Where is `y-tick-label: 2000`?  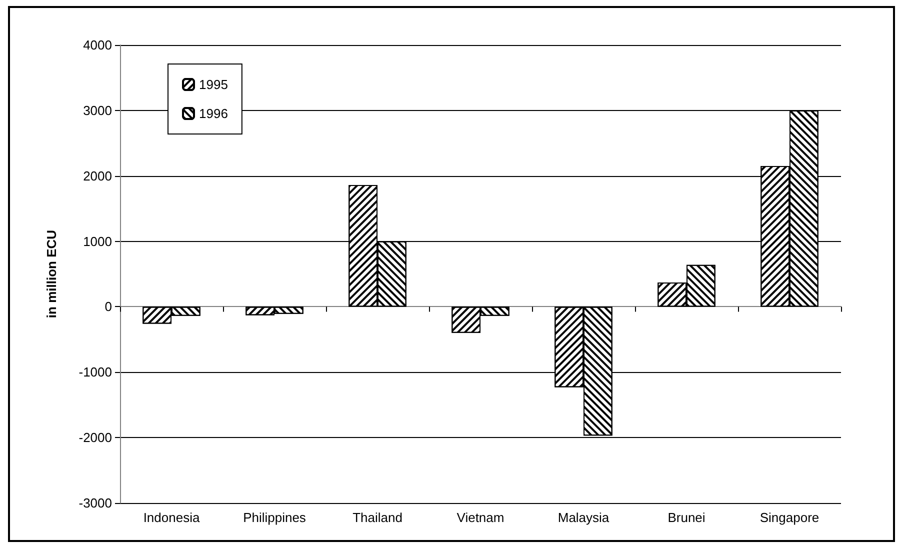
y-tick-label: 2000 is located at coordinates (97, 176).